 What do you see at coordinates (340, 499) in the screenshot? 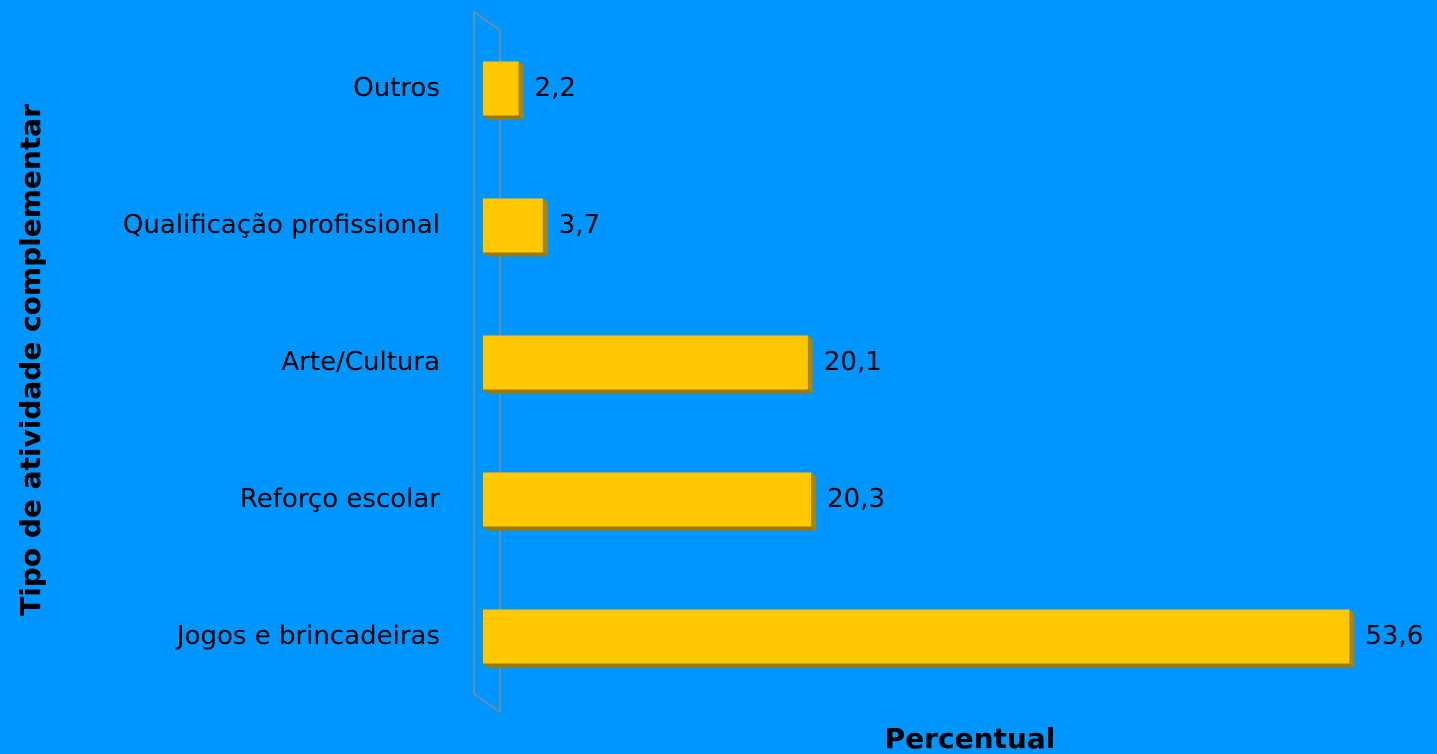
I see `y-tick-label: Reforço escolar` at bounding box center [340, 499].